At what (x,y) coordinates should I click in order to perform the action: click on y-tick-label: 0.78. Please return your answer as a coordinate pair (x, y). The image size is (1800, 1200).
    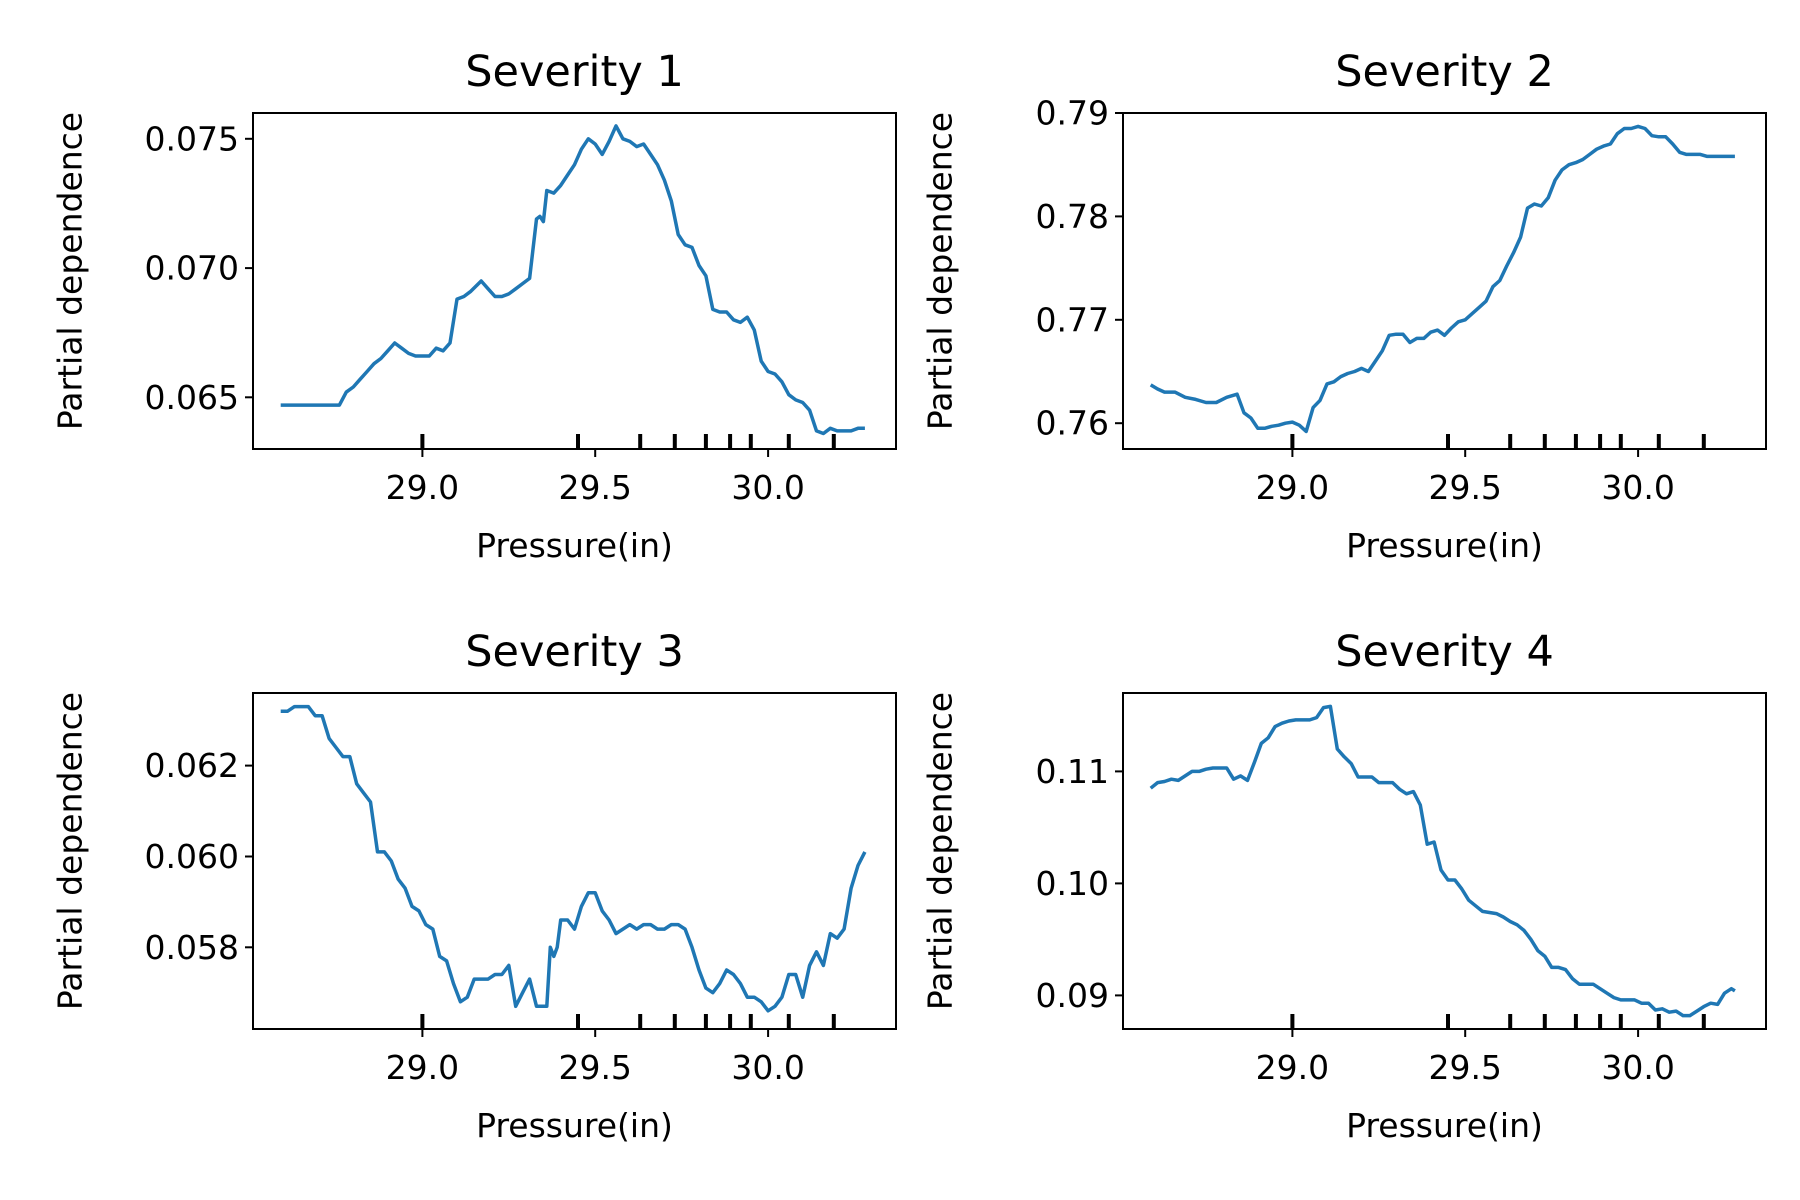
    Looking at the image, I should click on (1072, 216).